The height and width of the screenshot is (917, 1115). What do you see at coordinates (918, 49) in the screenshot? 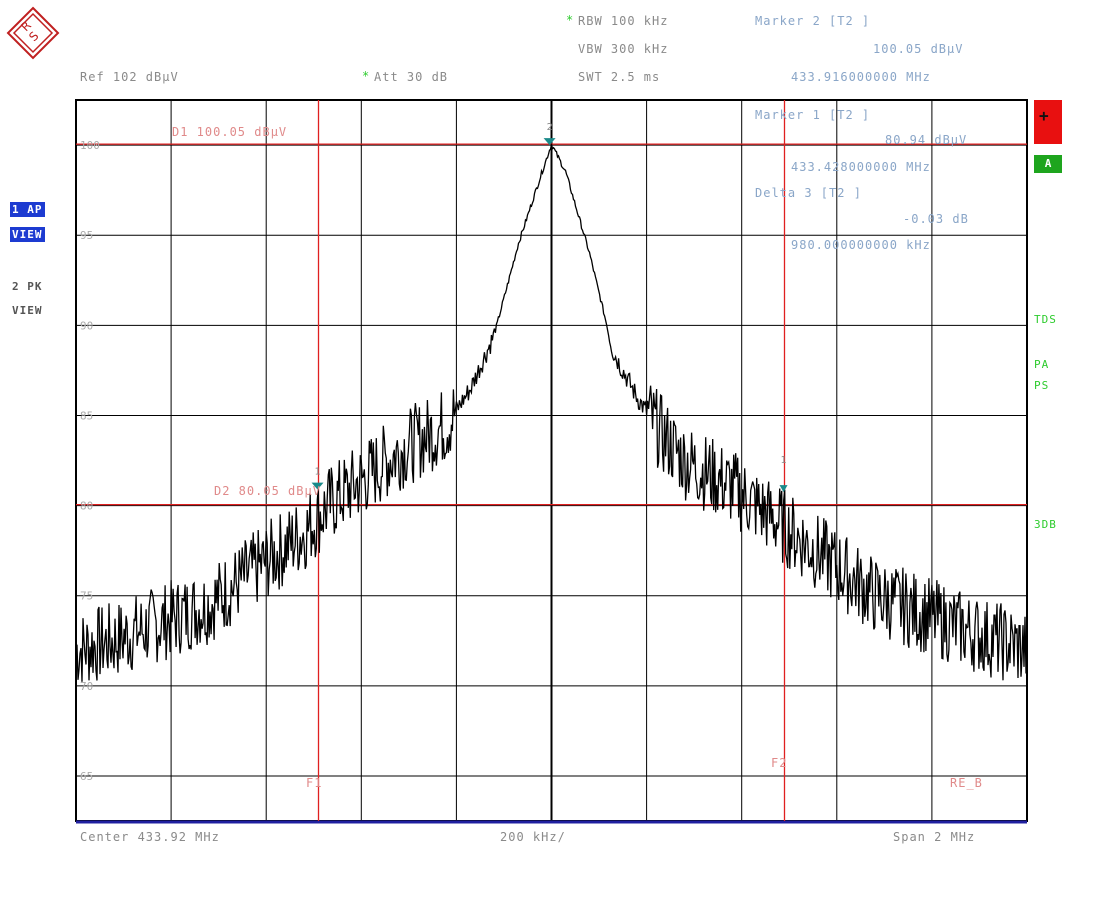
I see `marker2-level: 100.05 dBµV` at bounding box center [918, 49].